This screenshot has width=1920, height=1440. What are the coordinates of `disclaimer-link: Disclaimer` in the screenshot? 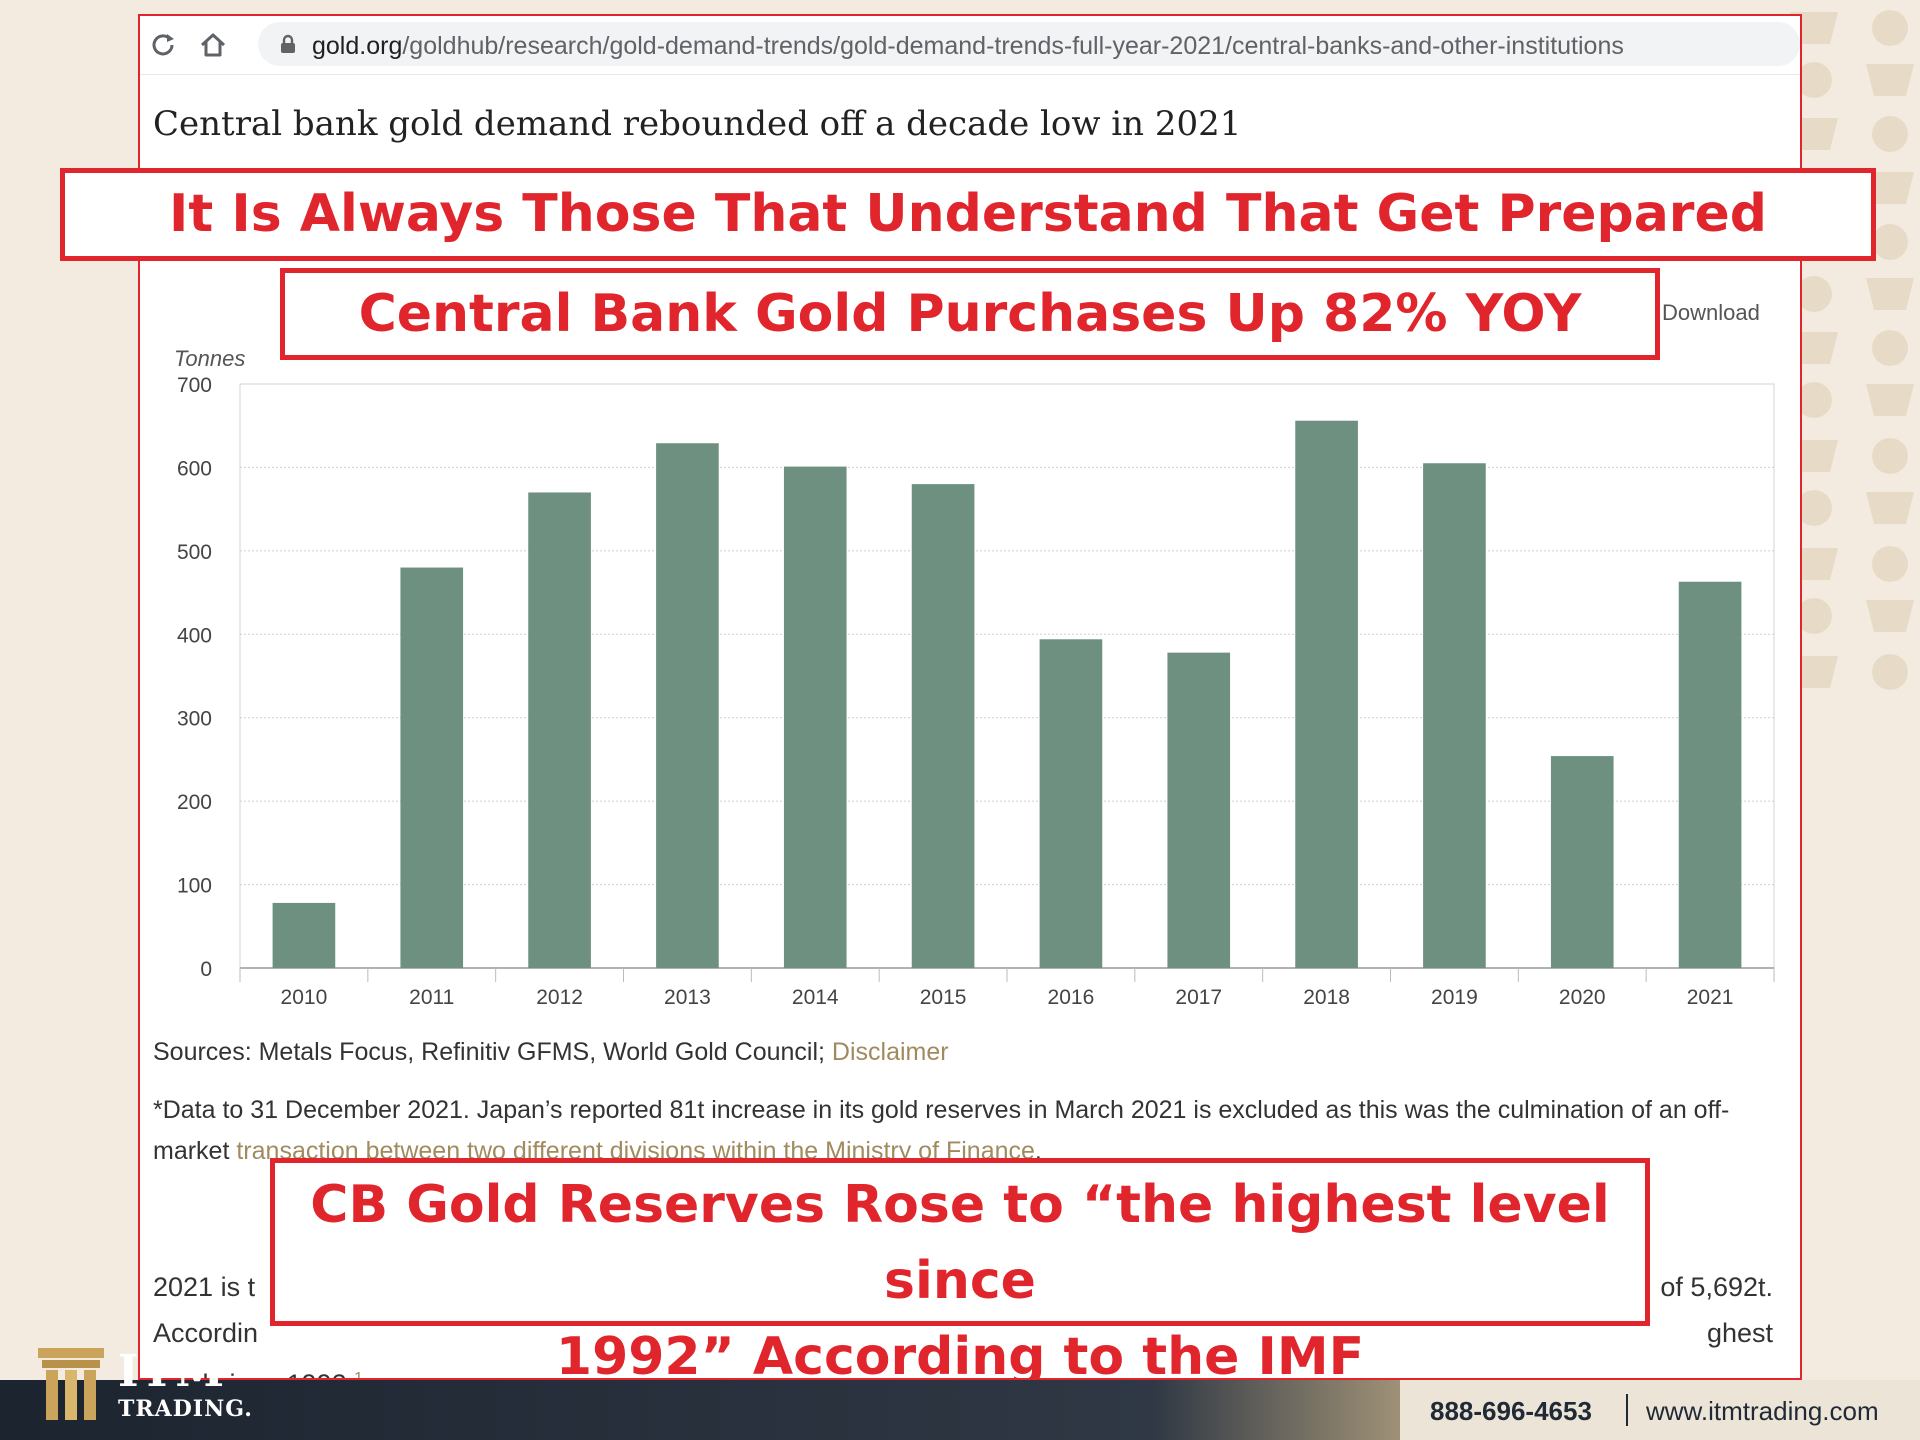 It's located at (890, 1052).